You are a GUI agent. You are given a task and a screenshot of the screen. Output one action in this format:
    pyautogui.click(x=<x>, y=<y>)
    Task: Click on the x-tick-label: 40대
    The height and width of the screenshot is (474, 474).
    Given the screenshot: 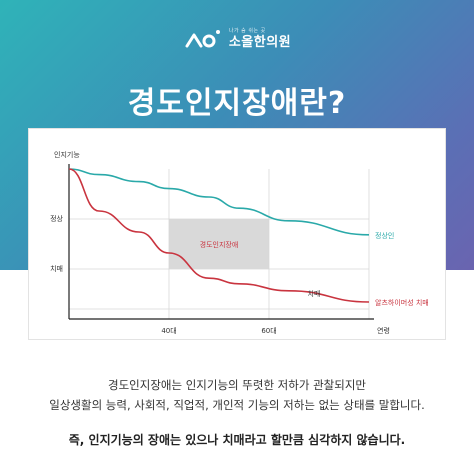 What is the action you would take?
    pyautogui.click(x=168, y=331)
    